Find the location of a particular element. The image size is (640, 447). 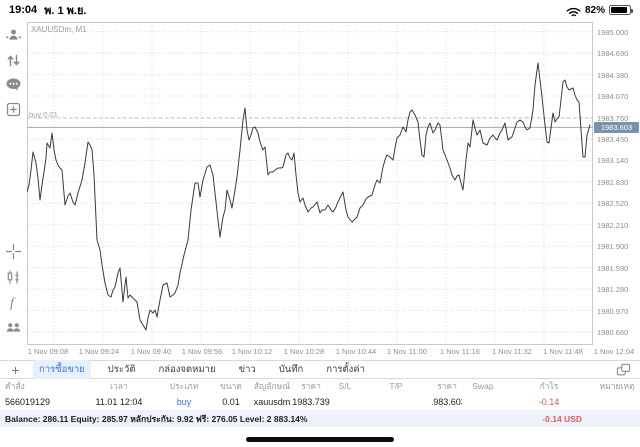

time-tick-label: 1 Nov 10:44 is located at coordinates (356, 351).